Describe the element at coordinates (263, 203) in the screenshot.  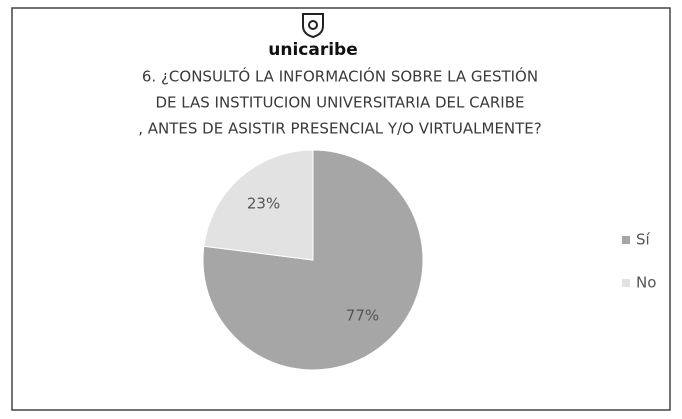
I see `data-label: 23%` at that location.